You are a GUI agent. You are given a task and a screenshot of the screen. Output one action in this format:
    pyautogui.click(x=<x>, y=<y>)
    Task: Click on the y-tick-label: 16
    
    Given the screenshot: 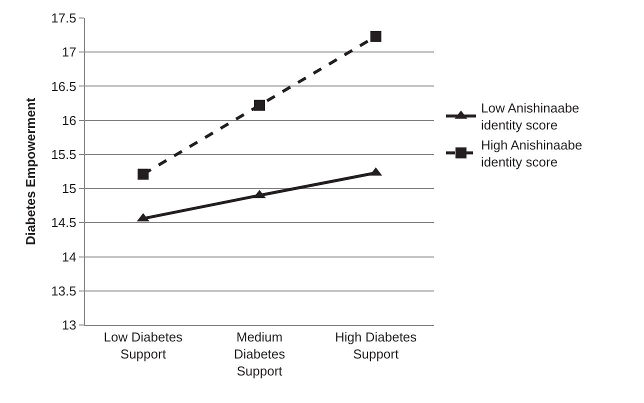 What is the action you would take?
    pyautogui.click(x=69, y=120)
    